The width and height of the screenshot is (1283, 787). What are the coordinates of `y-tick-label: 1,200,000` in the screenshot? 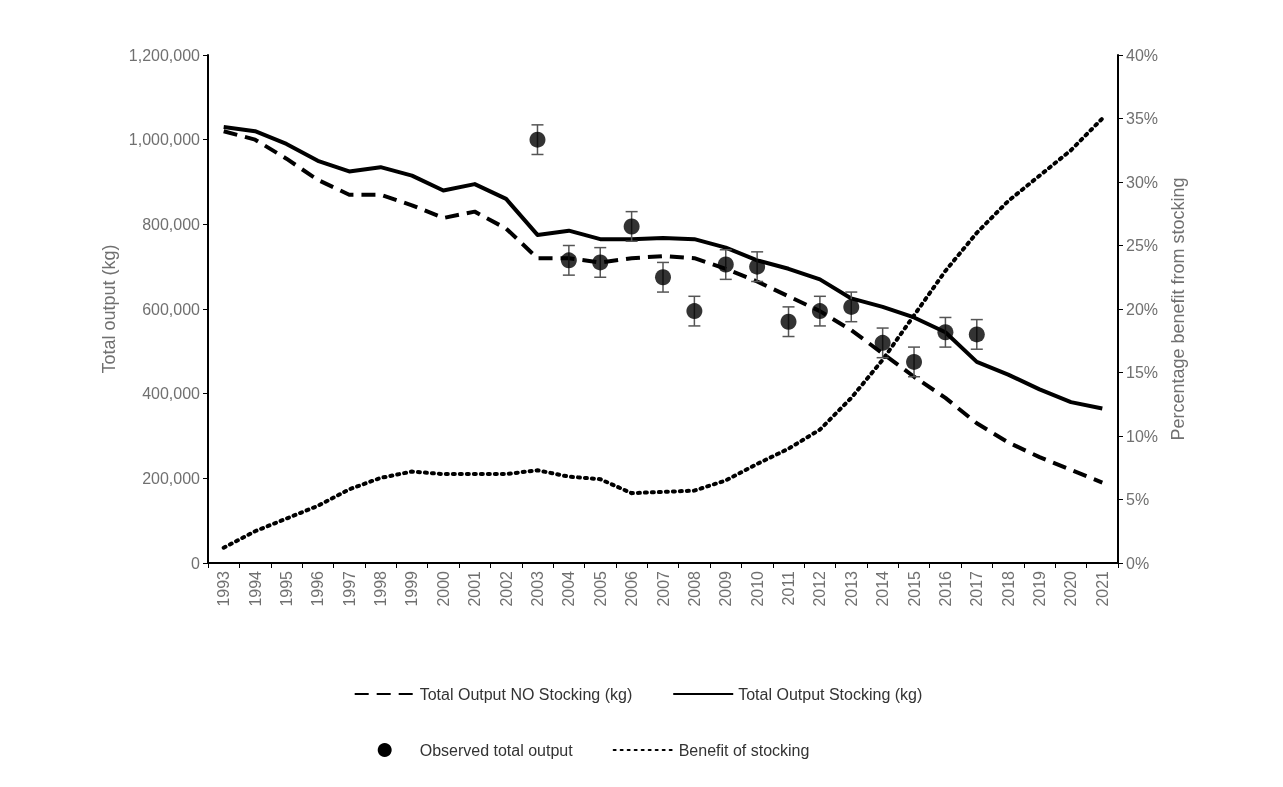 It's located at (164, 55).